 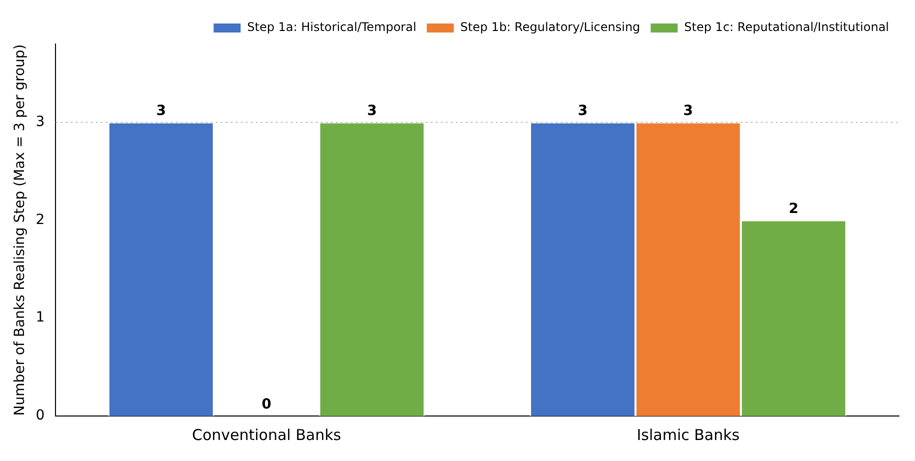 What do you see at coordinates (40, 122) in the screenshot?
I see `y-tick-label: 3` at bounding box center [40, 122].